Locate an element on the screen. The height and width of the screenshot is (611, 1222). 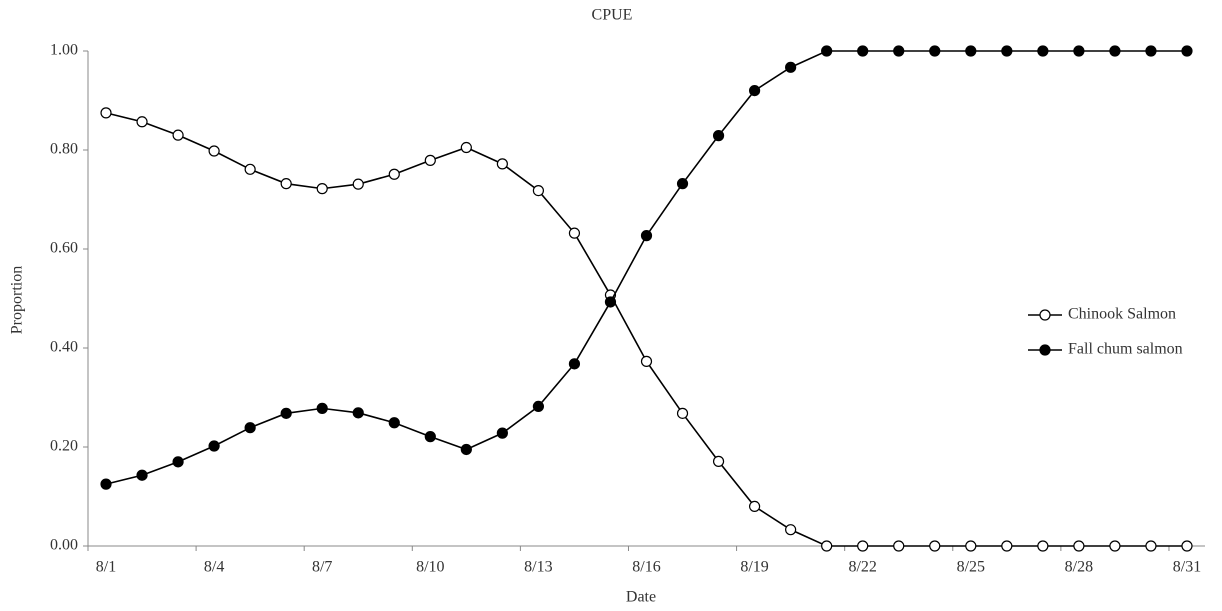
x-tick-label: 8/1 is located at coordinates (106, 567).